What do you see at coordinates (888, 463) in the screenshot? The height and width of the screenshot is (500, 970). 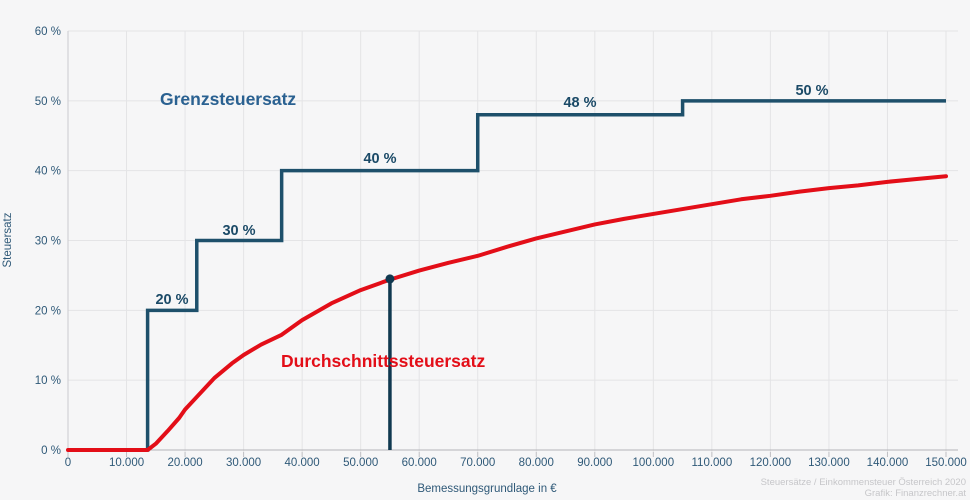 I see `x-tick-label: 140.000` at bounding box center [888, 463].